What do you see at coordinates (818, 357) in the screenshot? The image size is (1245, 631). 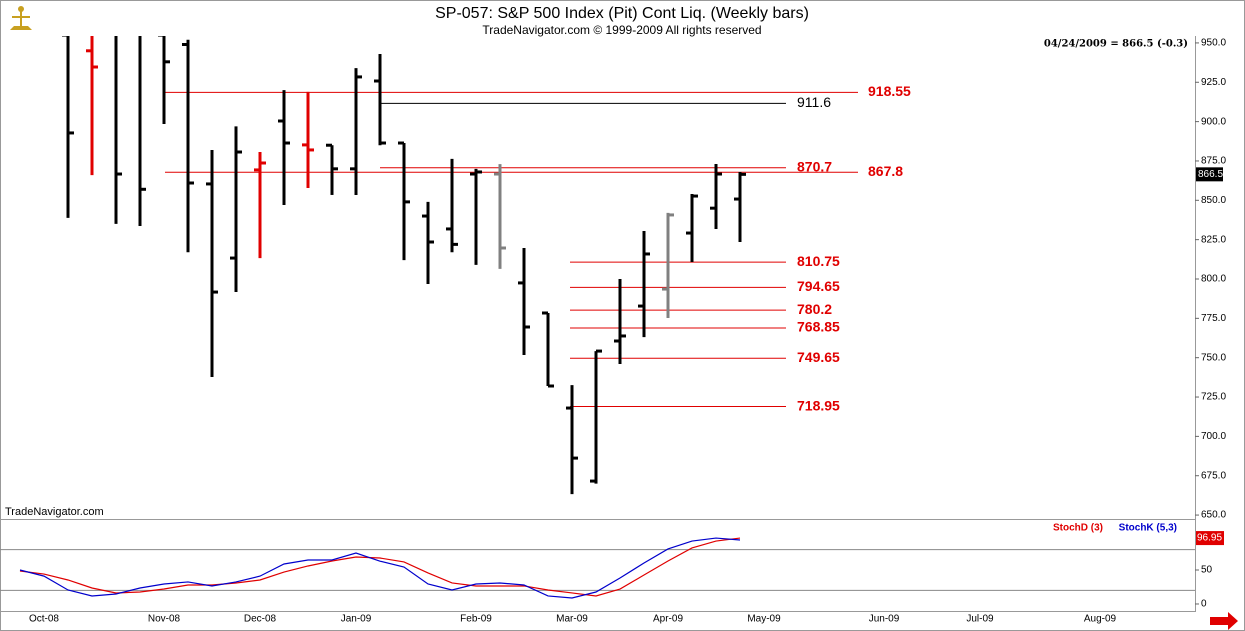 I see `level-label: 749.65` at bounding box center [818, 357].